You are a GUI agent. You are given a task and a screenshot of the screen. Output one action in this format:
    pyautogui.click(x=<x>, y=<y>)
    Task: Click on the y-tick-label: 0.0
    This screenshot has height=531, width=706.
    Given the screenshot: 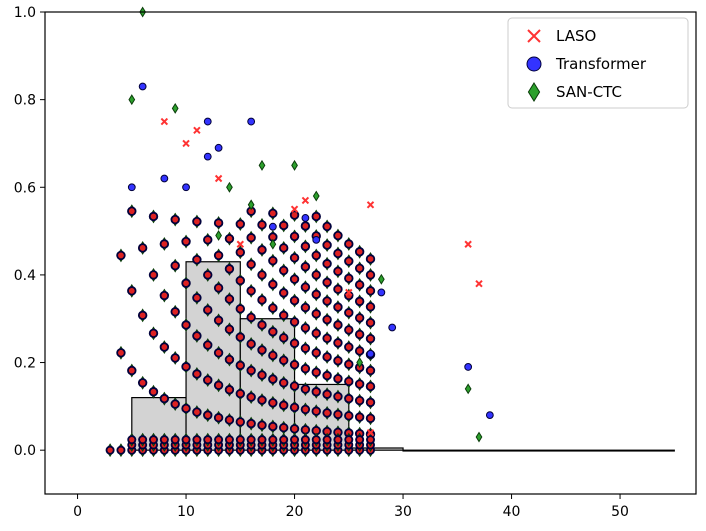 What is the action you would take?
    pyautogui.click(x=25, y=451)
    